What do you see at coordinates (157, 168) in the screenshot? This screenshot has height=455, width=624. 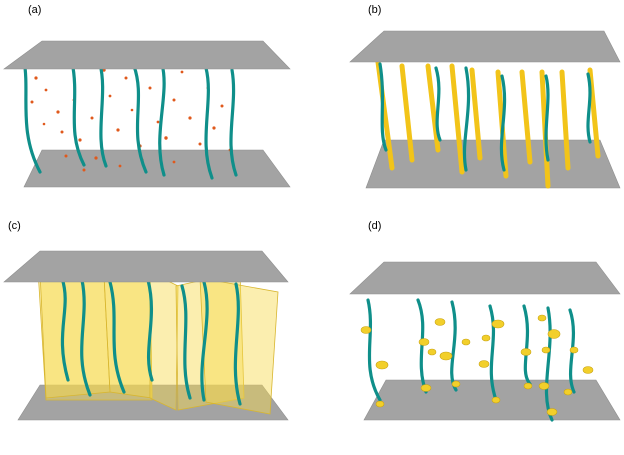 I see `bottom-plate-a` at bounding box center [157, 168].